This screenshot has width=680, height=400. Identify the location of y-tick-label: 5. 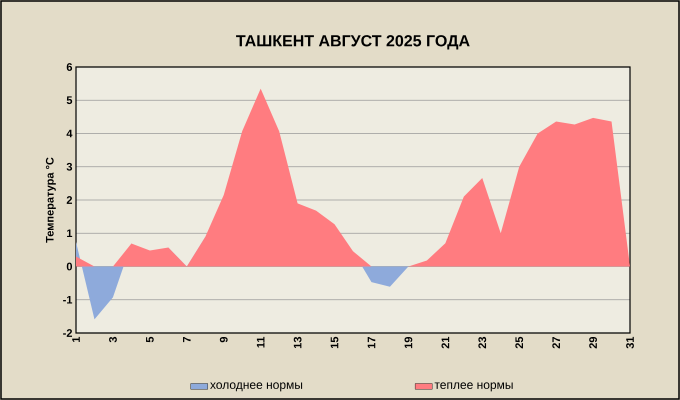
(69, 100).